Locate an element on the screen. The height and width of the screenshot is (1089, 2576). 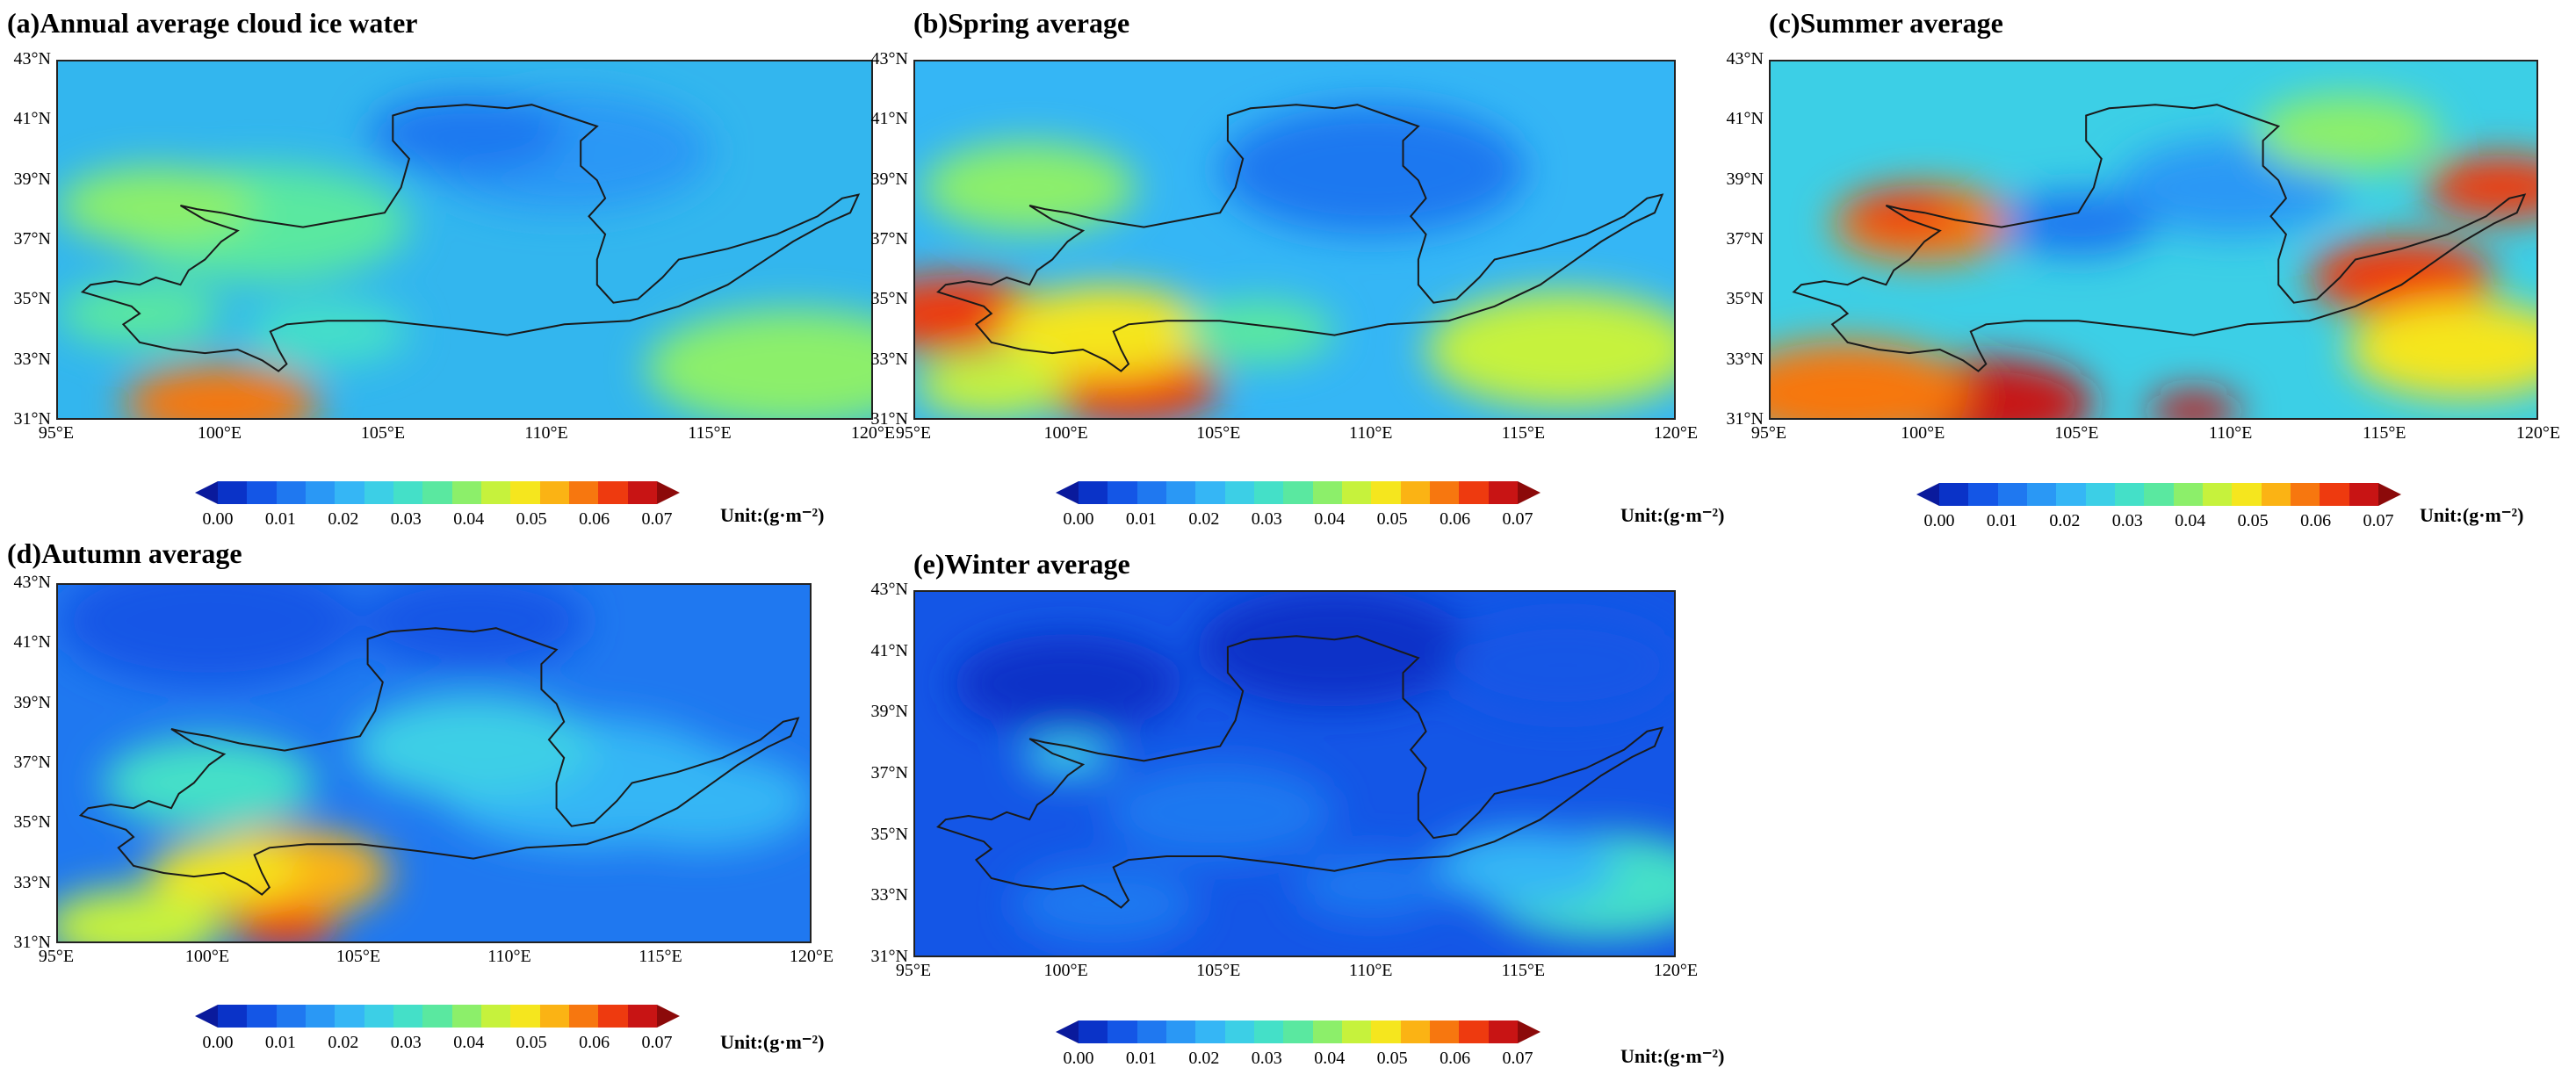
panel-title: (e)Winter average is located at coordinates (1021, 564).